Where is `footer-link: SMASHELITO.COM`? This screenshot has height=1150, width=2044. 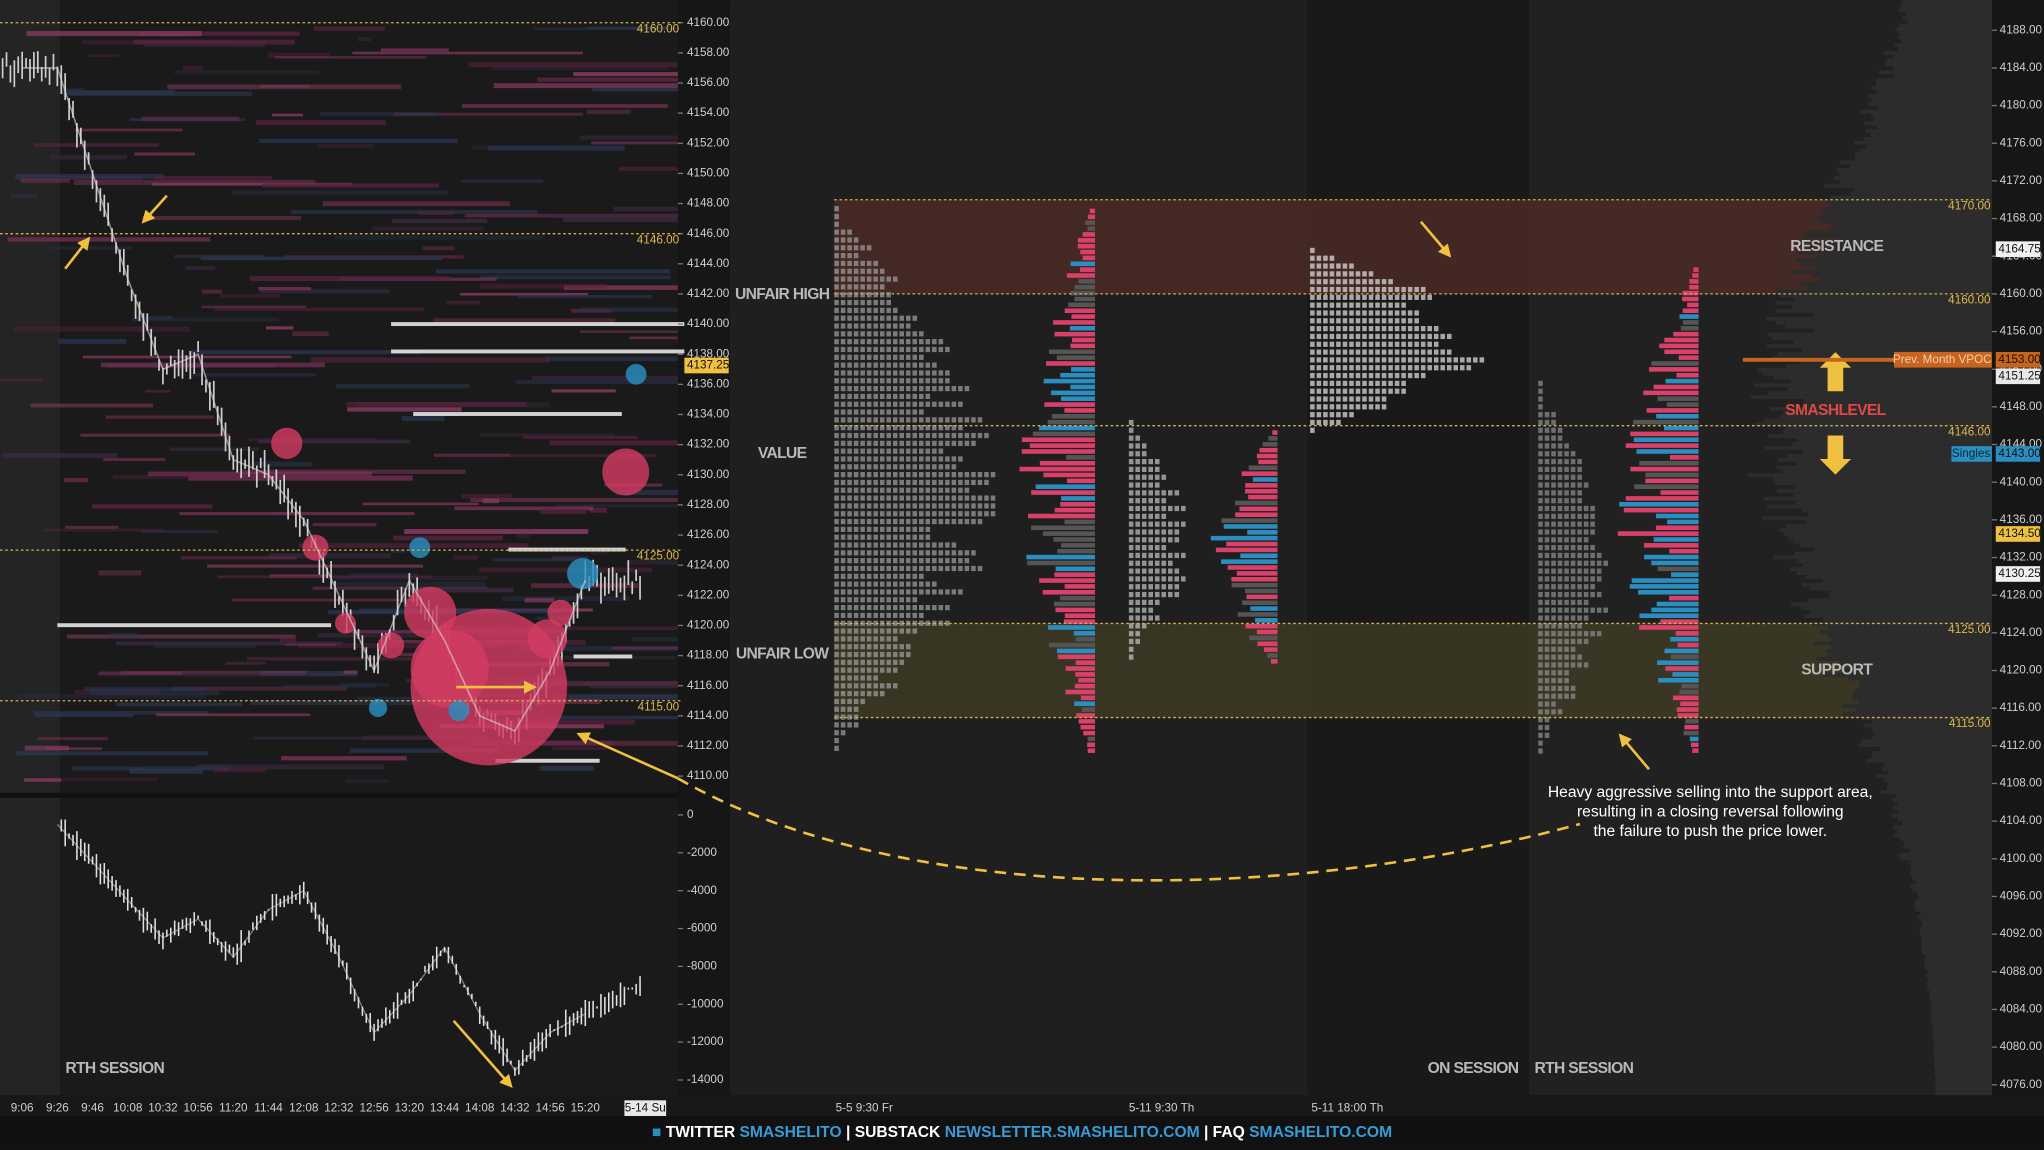 footer-link: SMASHELITO.COM is located at coordinates (1320, 1132).